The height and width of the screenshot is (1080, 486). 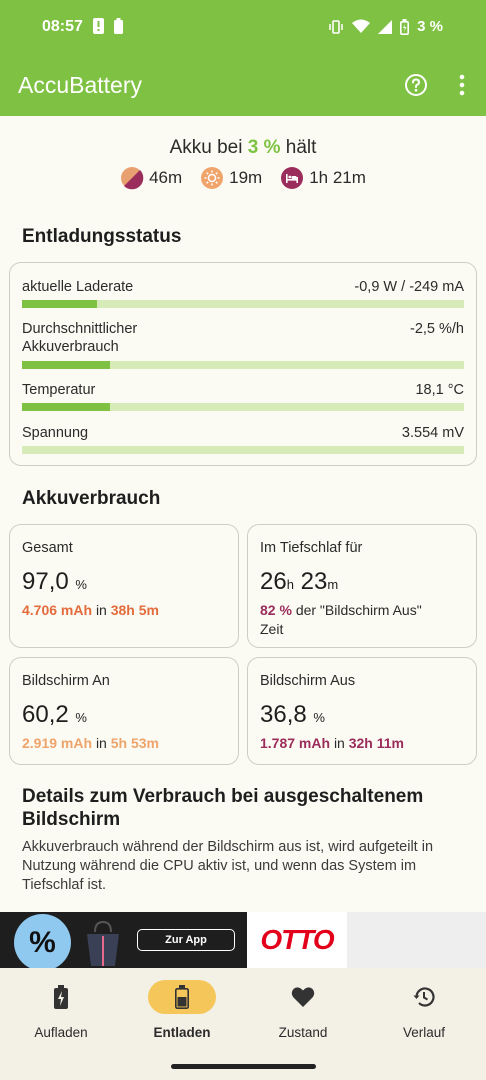 I want to click on estimated-times: 46m 19m 1h 21m, so click(x=243, y=178).